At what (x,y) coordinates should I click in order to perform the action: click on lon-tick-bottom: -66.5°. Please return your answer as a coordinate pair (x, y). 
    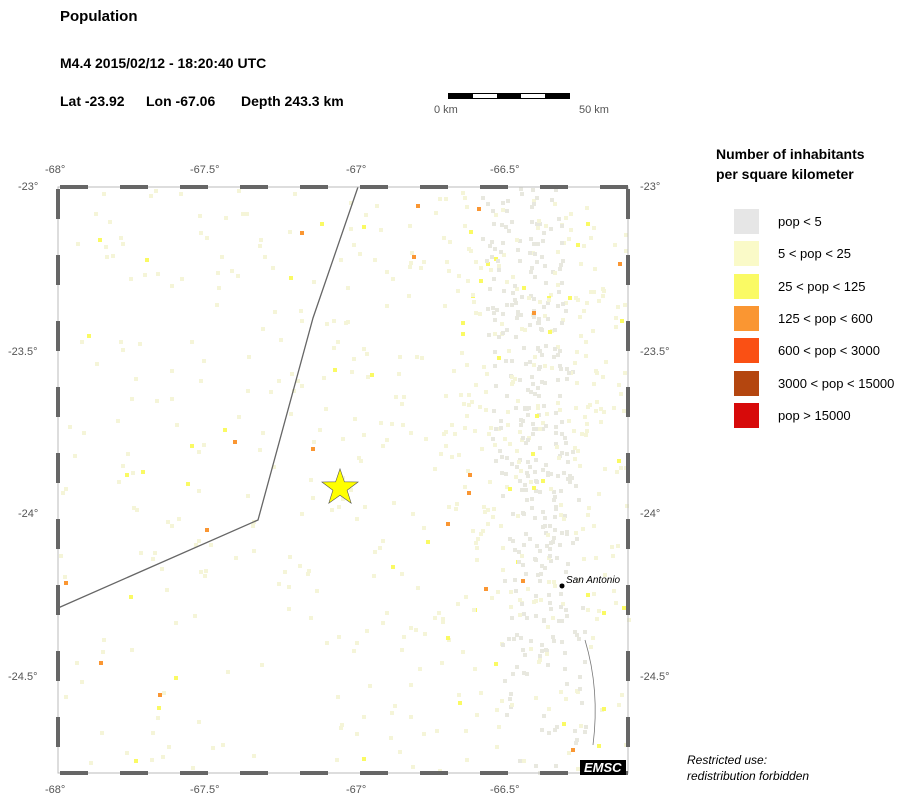
    Looking at the image, I should click on (505, 790).